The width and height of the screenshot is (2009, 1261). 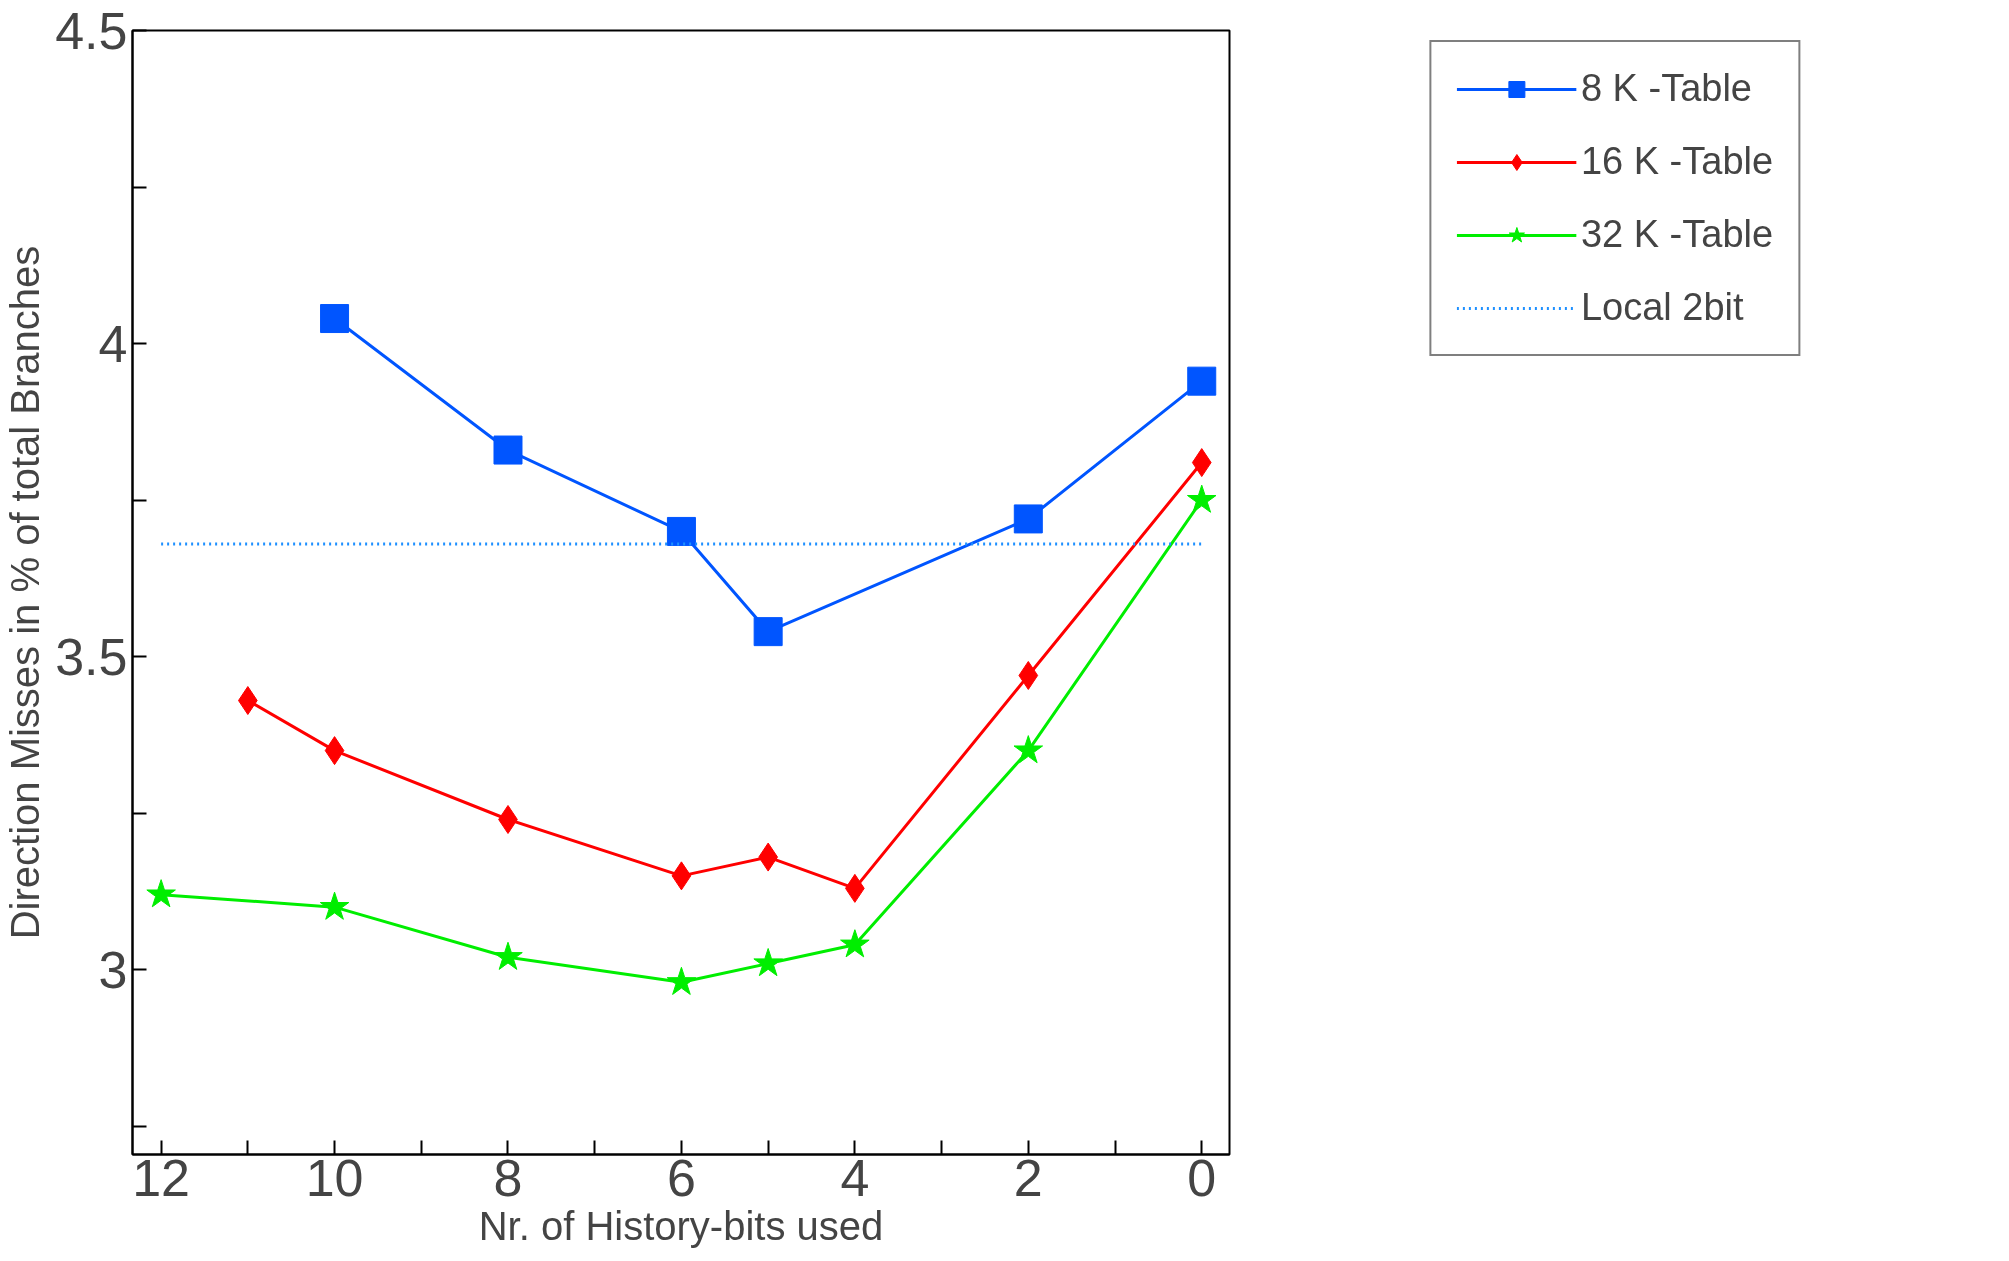 I want to click on y-axis-title: Direction Misses in % of total Branches, so click(x=25, y=592).